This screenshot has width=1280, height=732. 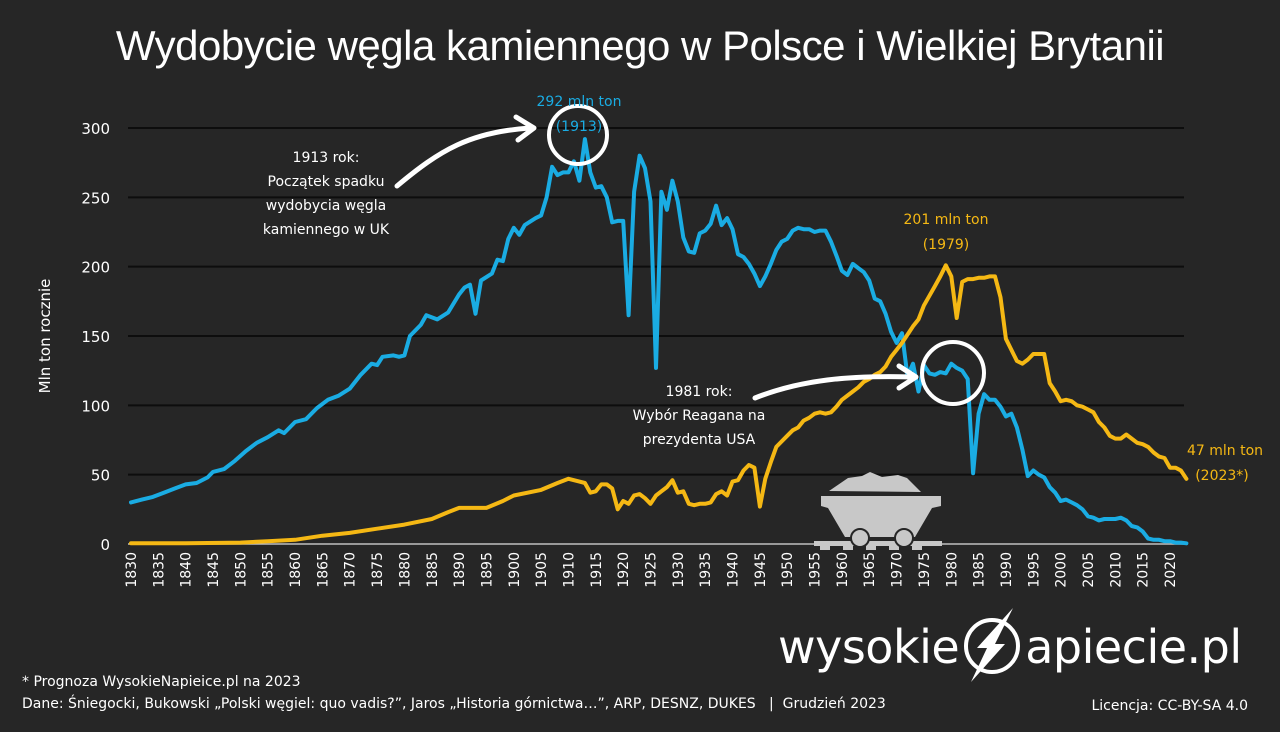 I want to click on svg-text: Wybór Reagana na, so click(x=699, y=416).